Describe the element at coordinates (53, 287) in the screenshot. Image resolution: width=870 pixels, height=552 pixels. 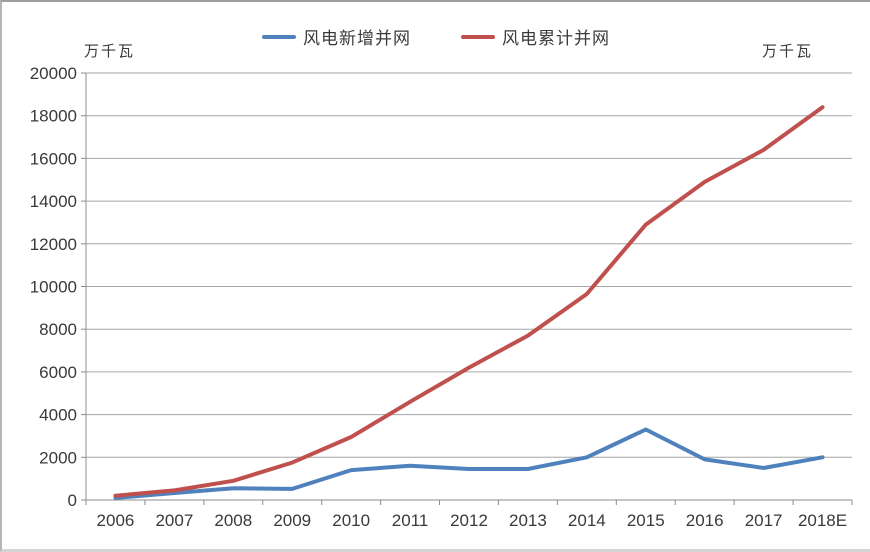
I see `y-tick-label: 10000` at that location.